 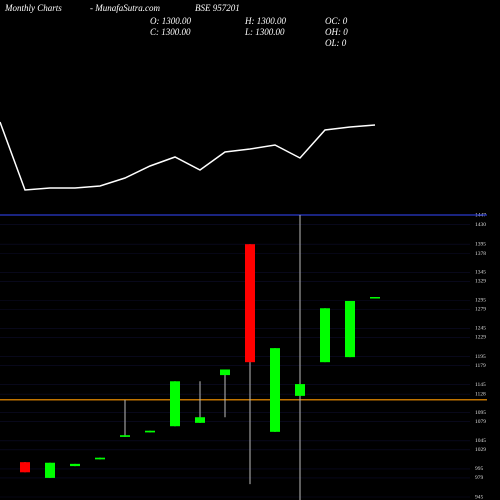 What do you see at coordinates (480, 441) in the screenshot?
I see `y-tick-label: 1045` at bounding box center [480, 441].